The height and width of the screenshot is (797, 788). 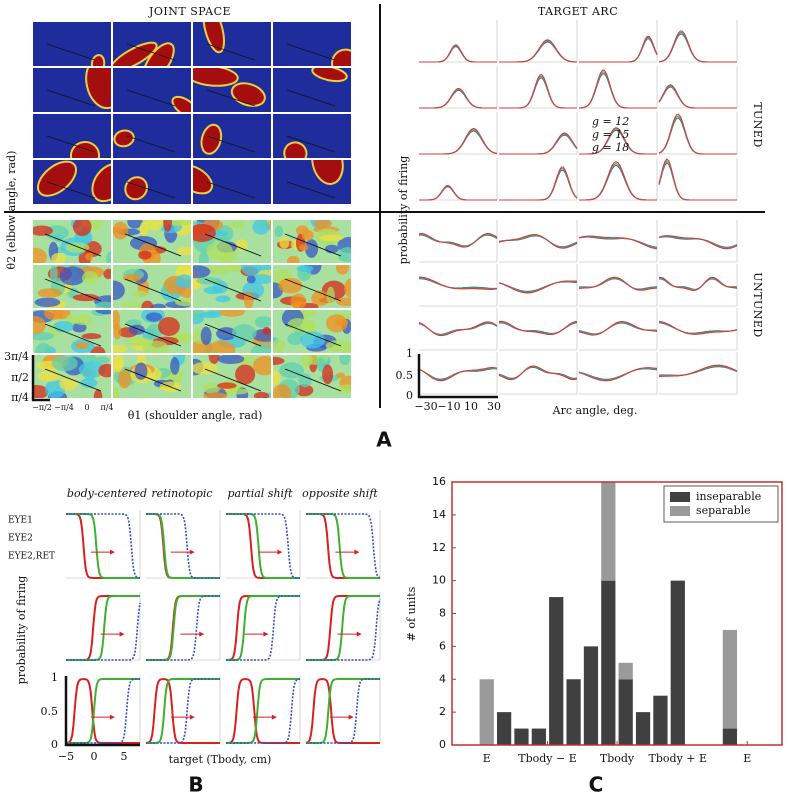 What do you see at coordinates (66, 756) in the screenshot?
I see `x-tick-label: −5` at bounding box center [66, 756].